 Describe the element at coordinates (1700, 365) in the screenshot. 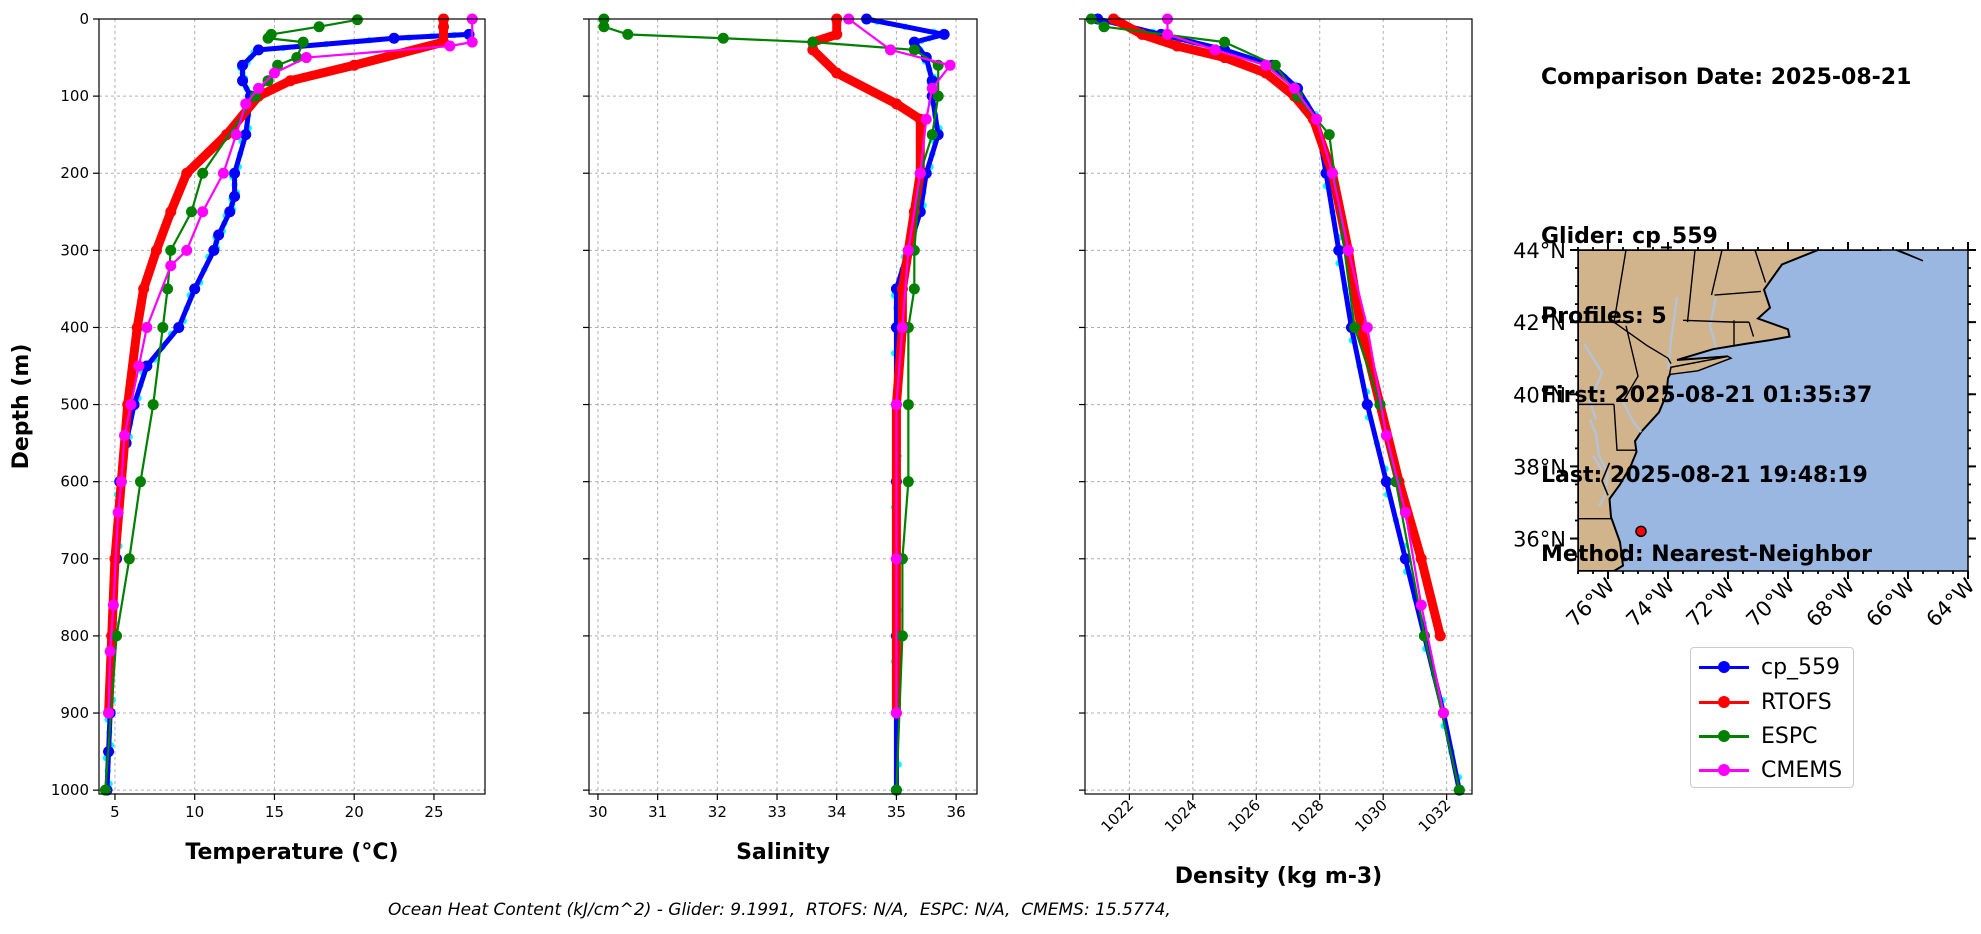

I see `long-island` at that location.